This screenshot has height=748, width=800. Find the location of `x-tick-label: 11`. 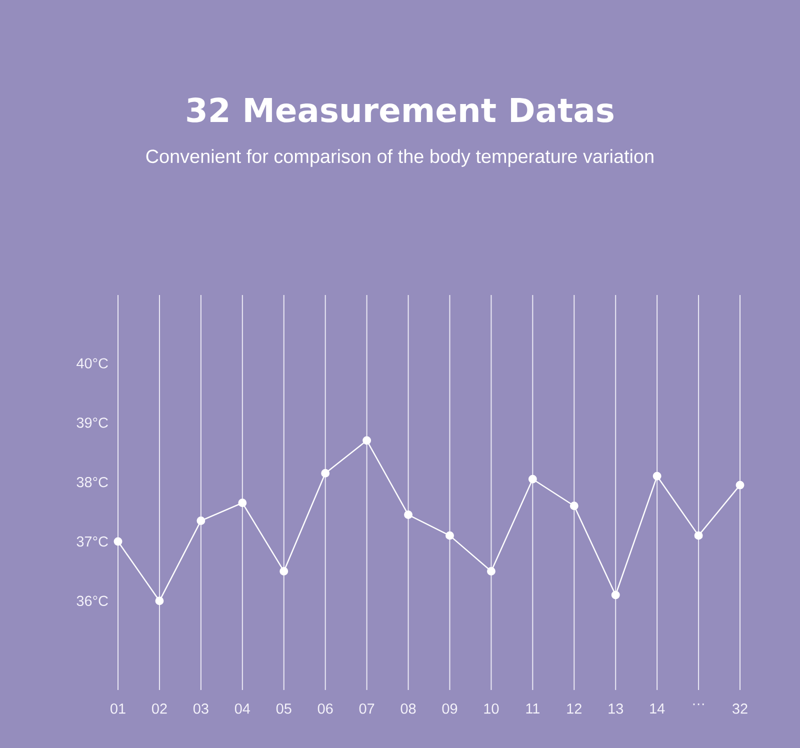

x-tick-label: 11 is located at coordinates (533, 709).